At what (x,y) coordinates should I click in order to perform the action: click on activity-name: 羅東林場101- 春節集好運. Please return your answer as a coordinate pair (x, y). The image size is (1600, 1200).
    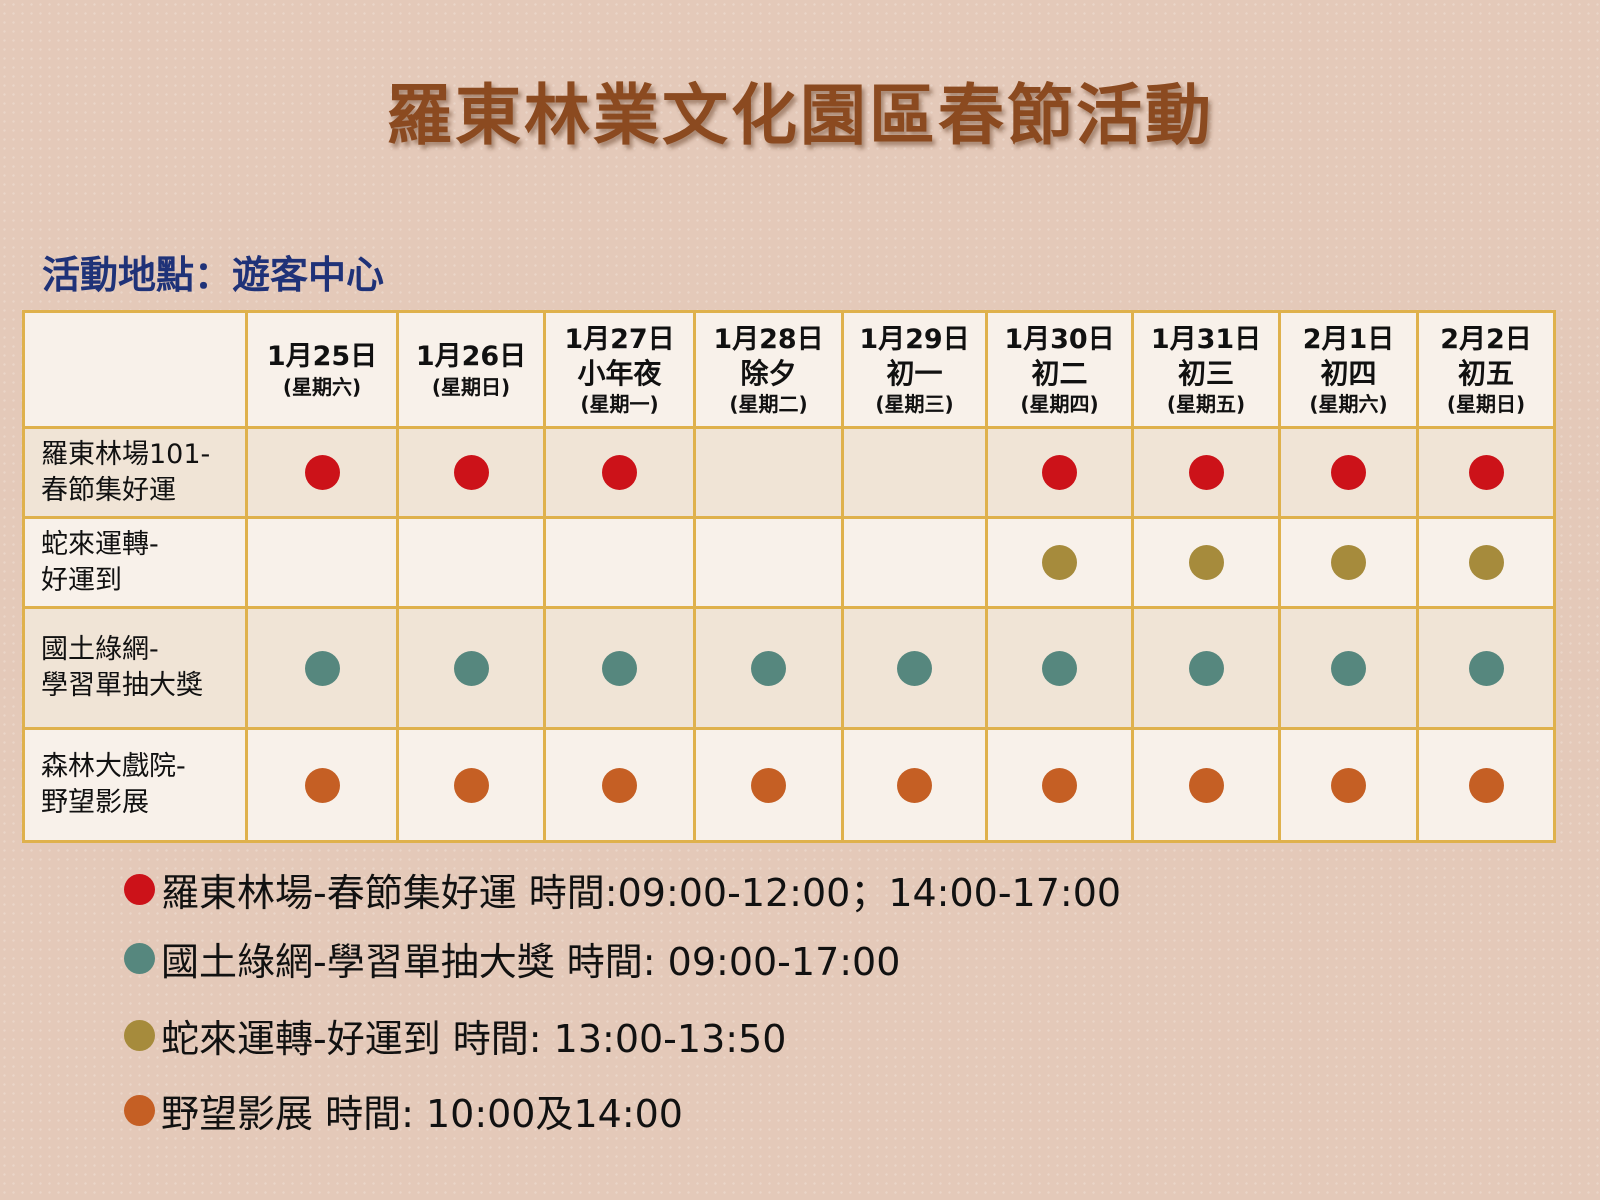
    Looking at the image, I should click on (135, 472).